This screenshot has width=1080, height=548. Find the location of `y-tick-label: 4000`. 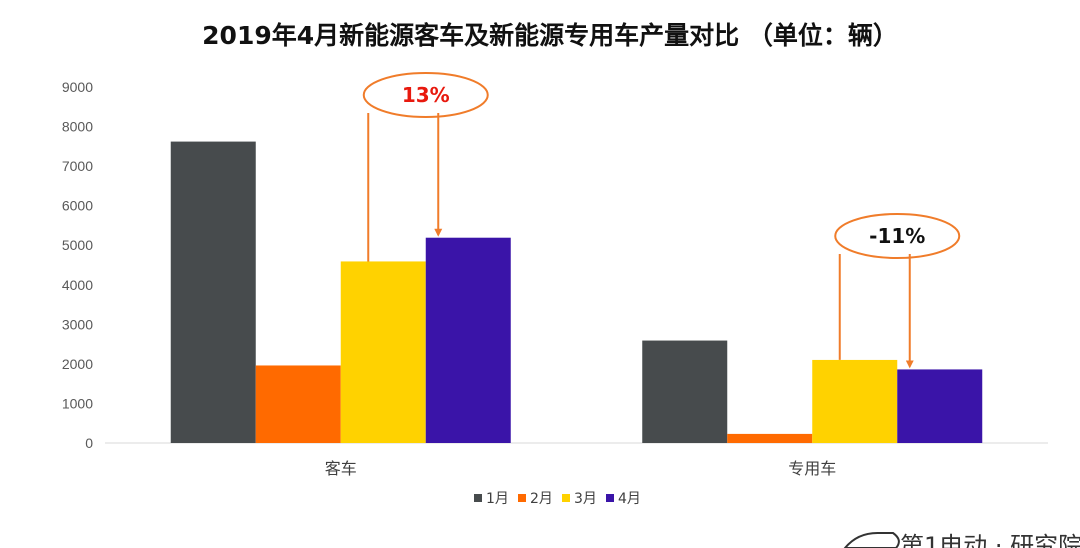

y-tick-label: 4000 is located at coordinates (77, 285).